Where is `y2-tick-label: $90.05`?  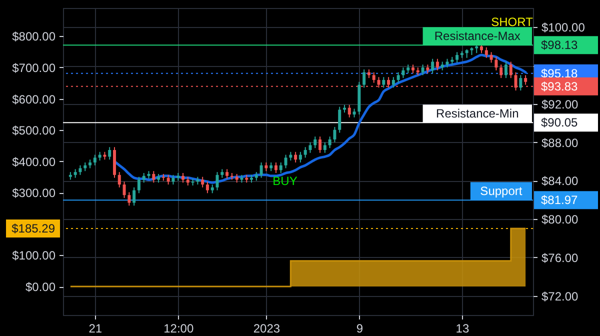
y2-tick-label: $90.05 is located at coordinates (559, 123).